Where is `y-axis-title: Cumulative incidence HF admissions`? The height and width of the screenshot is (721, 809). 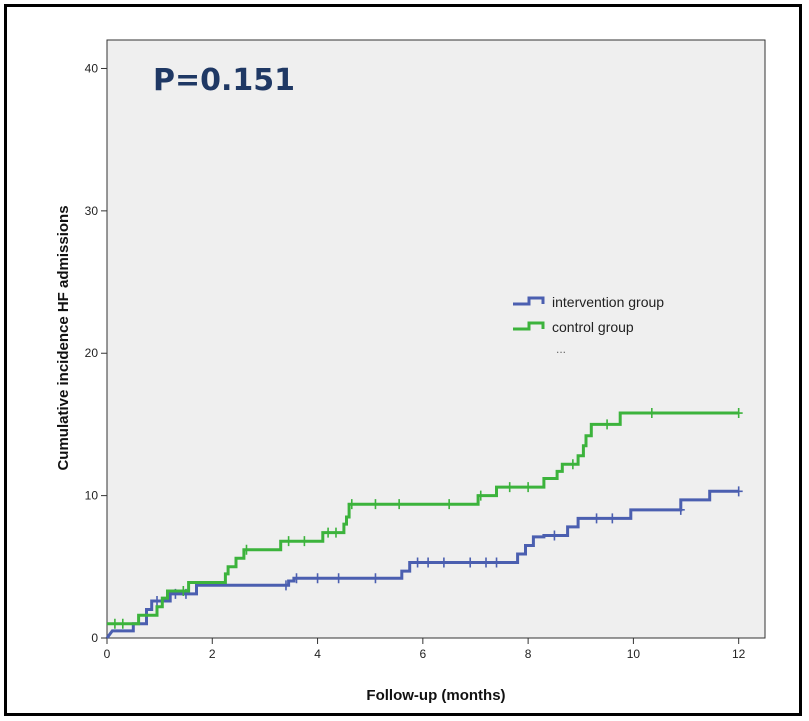 y-axis-title: Cumulative incidence HF admissions is located at coordinates (63, 337).